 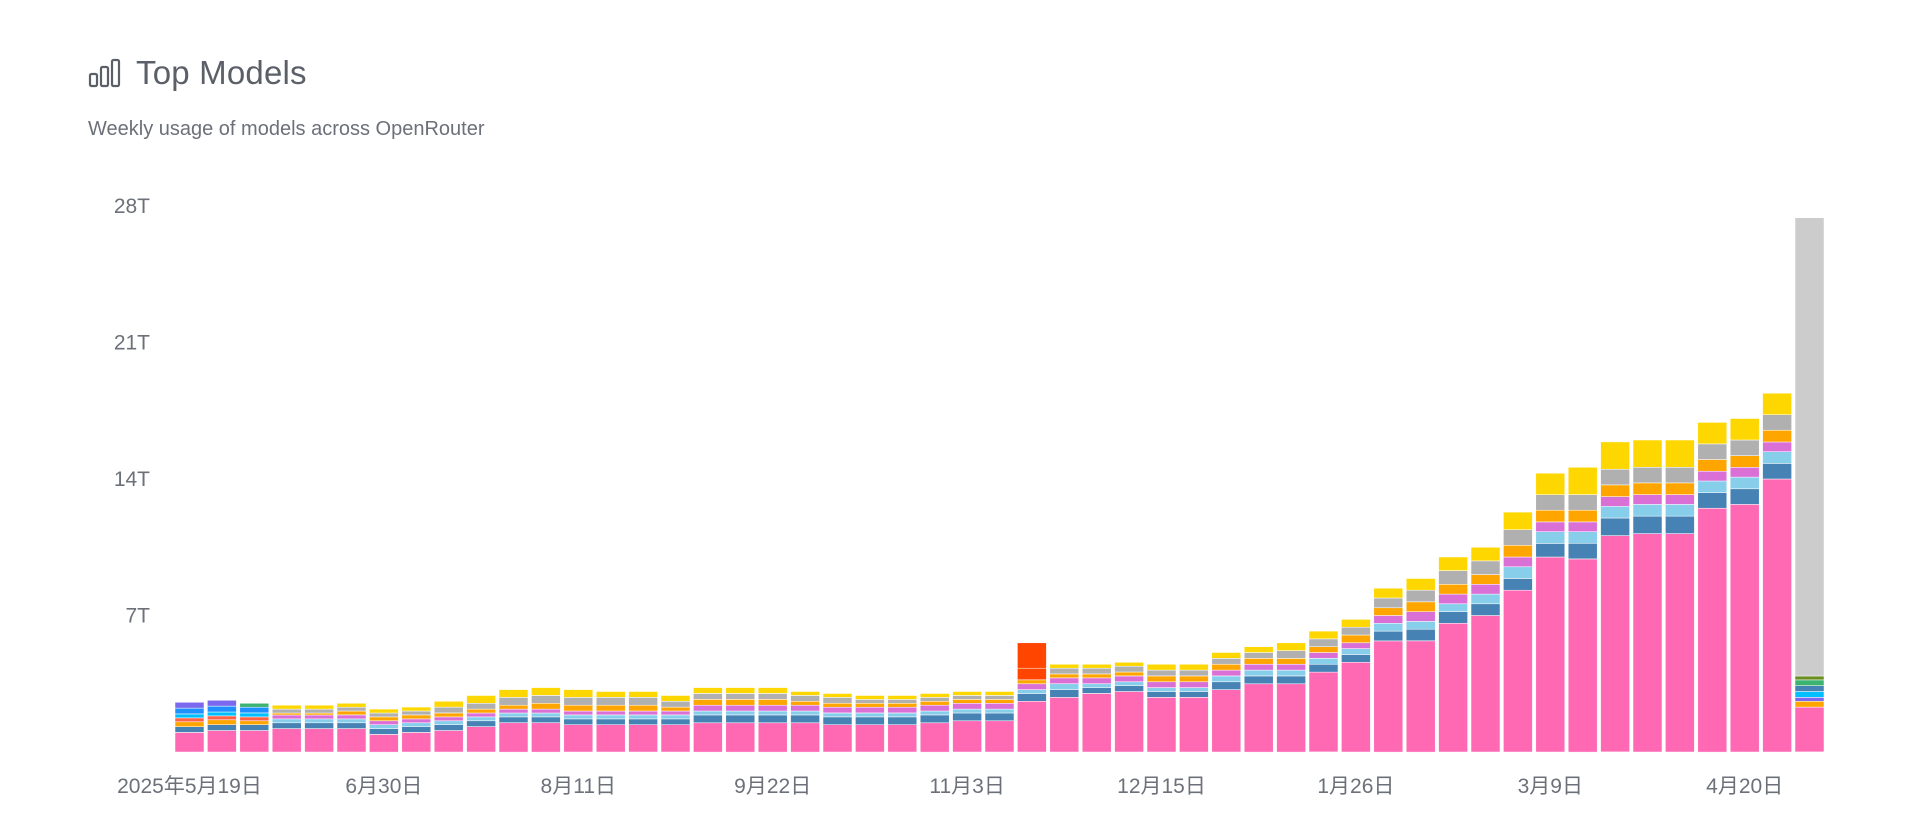 I want to click on bar-segment-partial-week, so click(x=1809, y=447).